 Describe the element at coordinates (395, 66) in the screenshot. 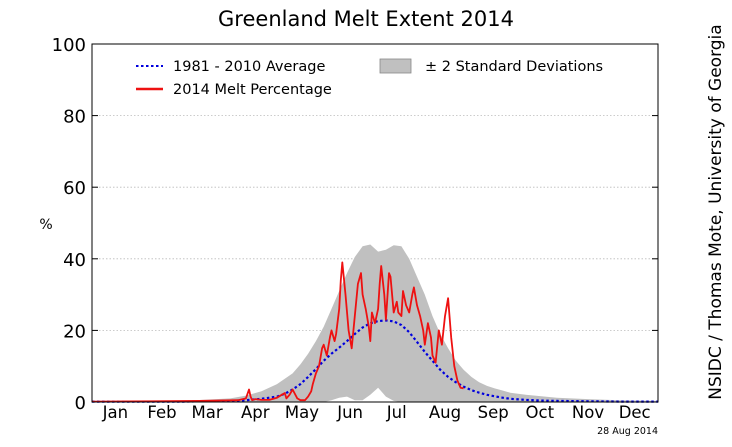

I see `legend-std-dev-swatch` at that location.